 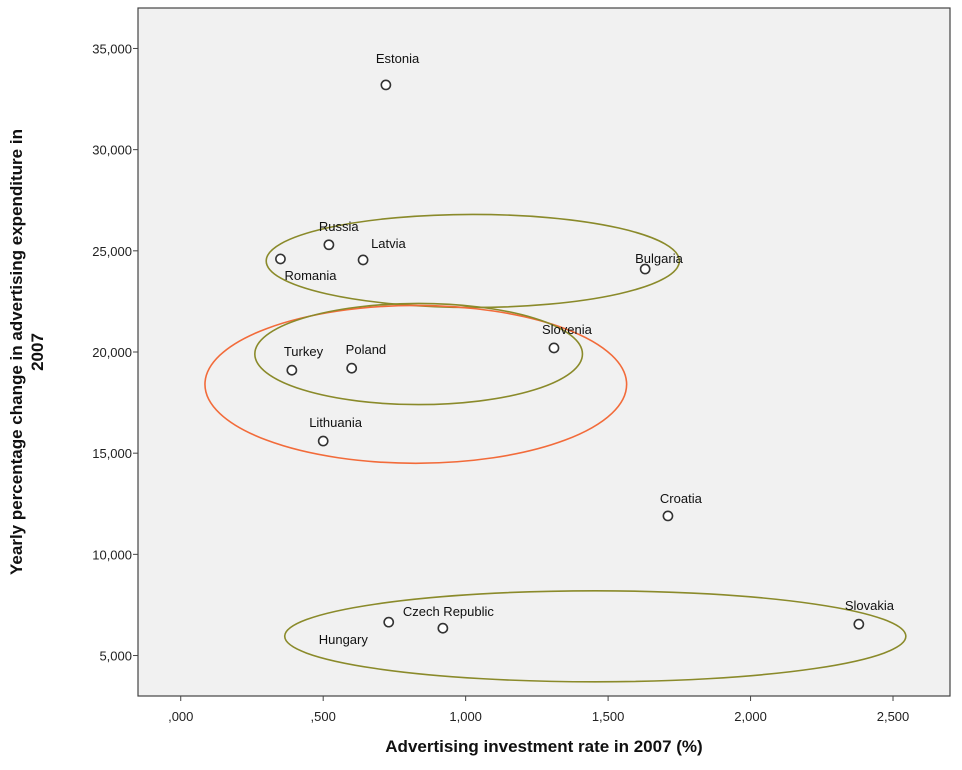 I want to click on point-lithuania, so click(x=323, y=441).